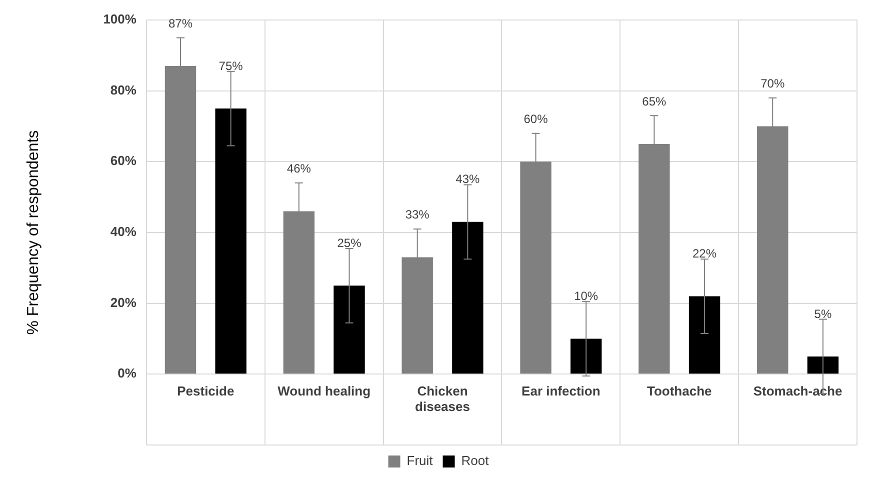 The image size is (877, 488). I want to click on data-label: 10%, so click(586, 296).